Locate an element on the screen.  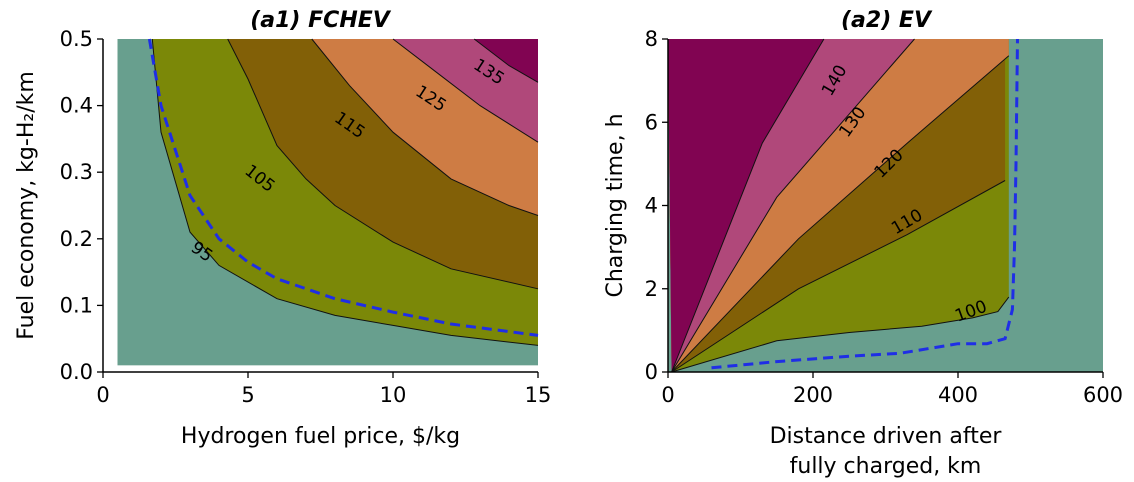
x-tick-label: 5 is located at coordinates (247, 395).